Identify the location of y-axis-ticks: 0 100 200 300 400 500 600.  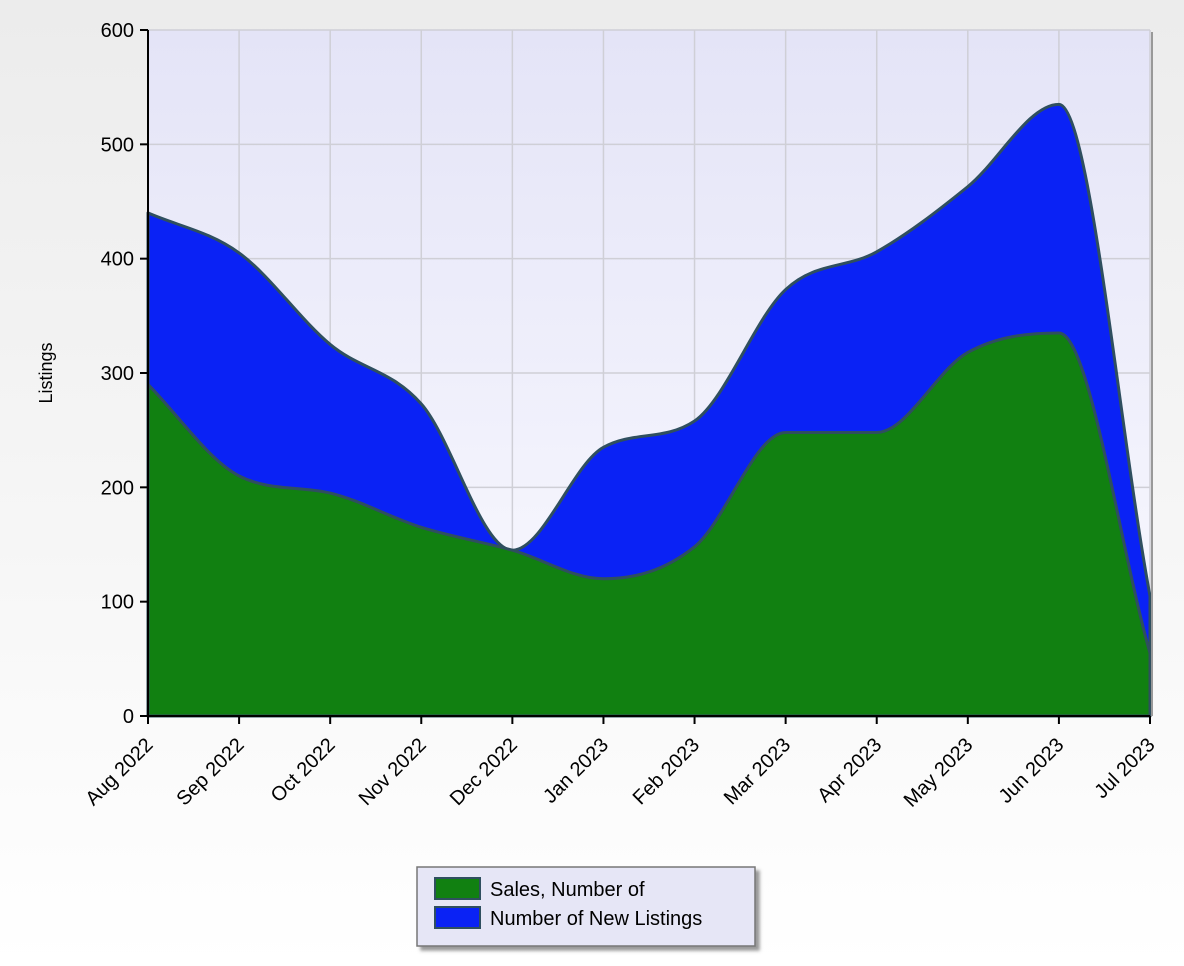
(124, 374).